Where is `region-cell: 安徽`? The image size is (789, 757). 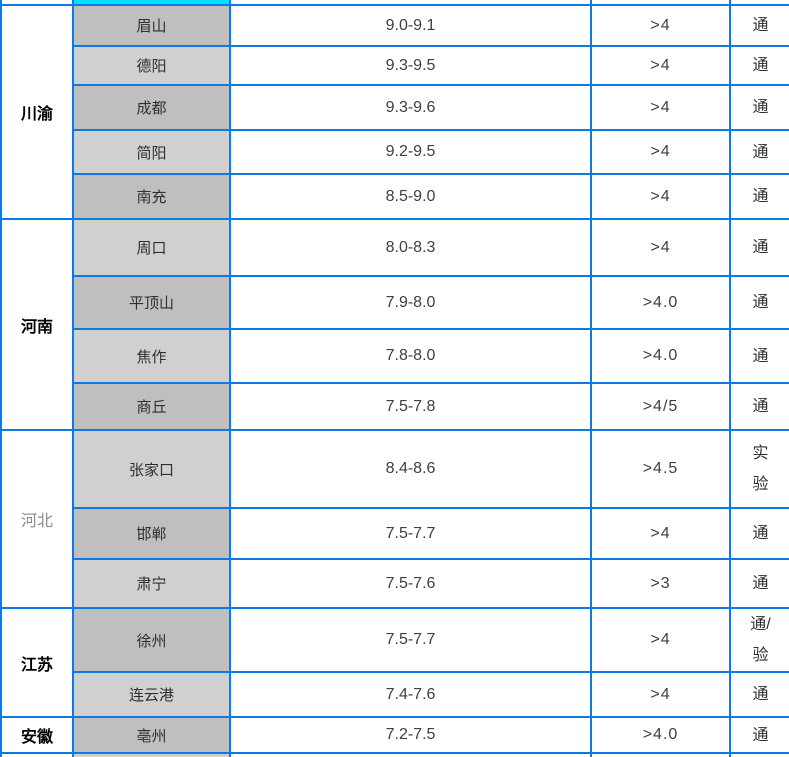 region-cell: 安徽 is located at coordinates (37, 735).